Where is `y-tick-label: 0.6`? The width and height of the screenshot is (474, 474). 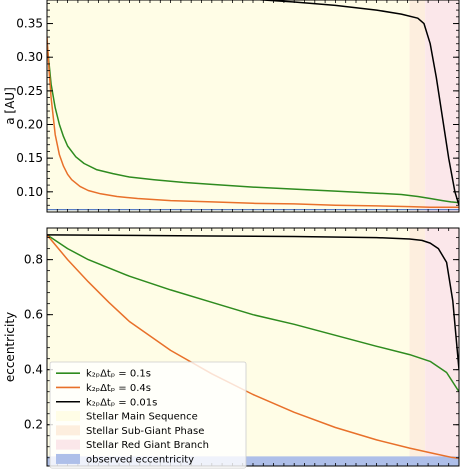
y-tick-label: 0.6 is located at coordinates (33, 315).